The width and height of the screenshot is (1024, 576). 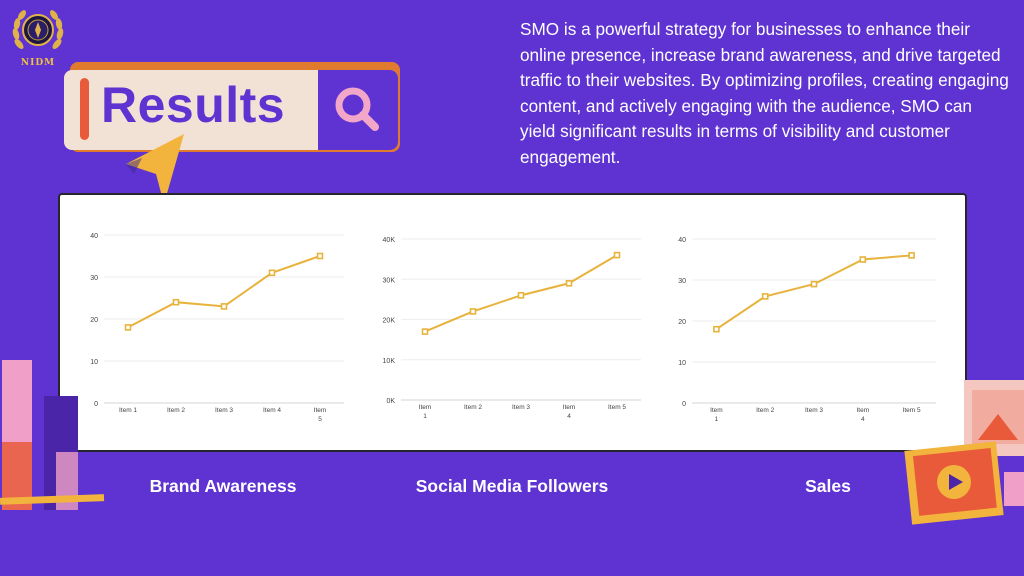 What do you see at coordinates (389, 361) in the screenshot?
I see `y-tick-label: 10K` at bounding box center [389, 361].